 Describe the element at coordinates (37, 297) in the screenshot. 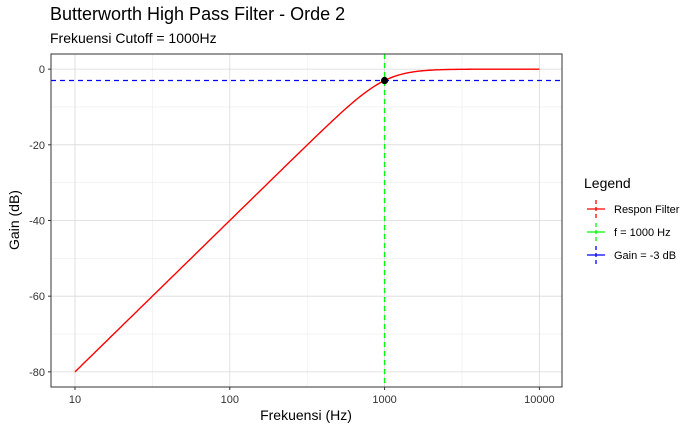

I see `y-tick-label: -60` at that location.